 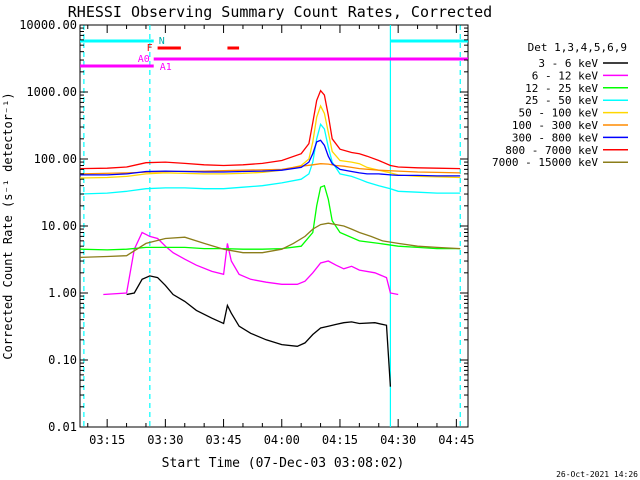 I want to click on legend-entry-label: 25 - 50 keV, so click(x=561, y=100).